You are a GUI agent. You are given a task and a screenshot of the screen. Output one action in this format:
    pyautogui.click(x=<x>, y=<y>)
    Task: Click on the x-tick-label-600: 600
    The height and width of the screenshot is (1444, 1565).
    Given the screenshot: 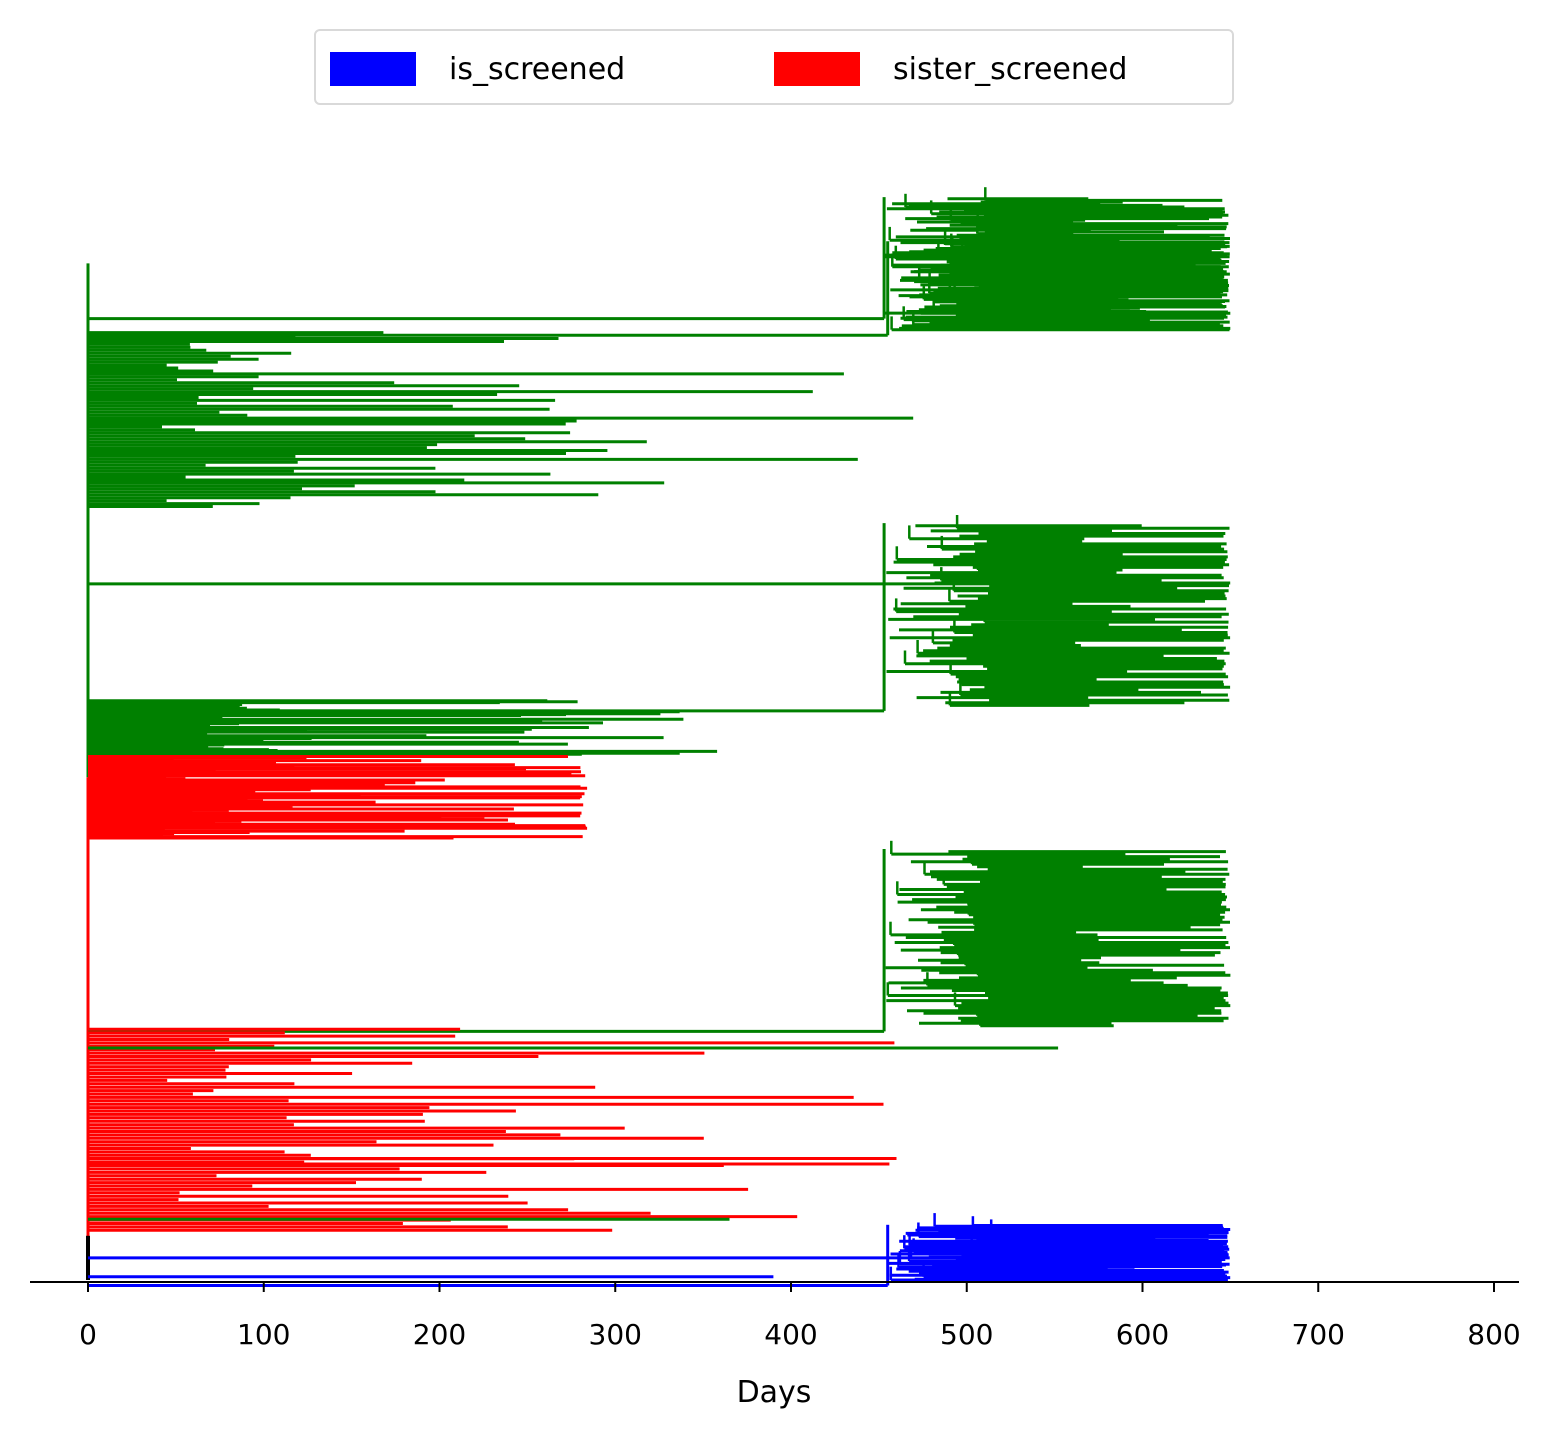 What is the action you would take?
    pyautogui.click(x=1142, y=1334)
    